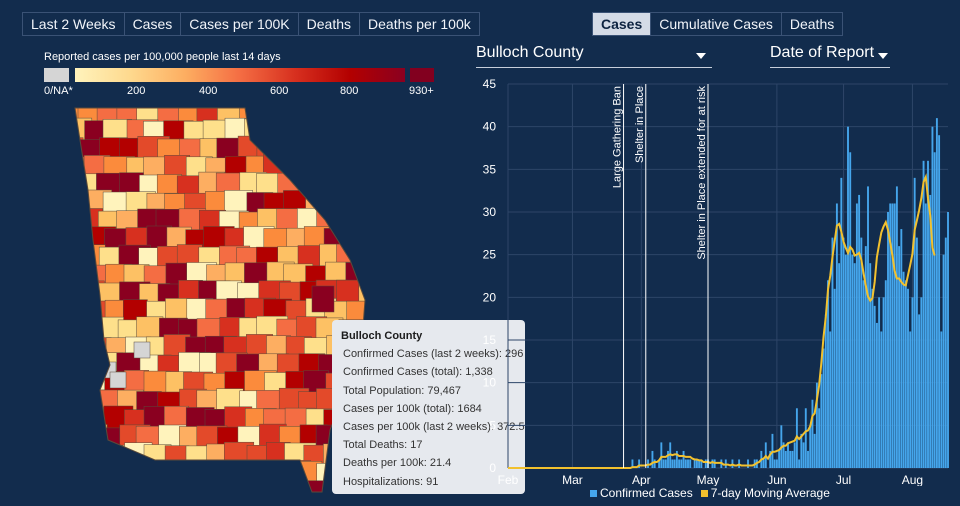  What do you see at coordinates (323, 299) in the screenshot?
I see `county-shape-bulloch` at bounding box center [323, 299].